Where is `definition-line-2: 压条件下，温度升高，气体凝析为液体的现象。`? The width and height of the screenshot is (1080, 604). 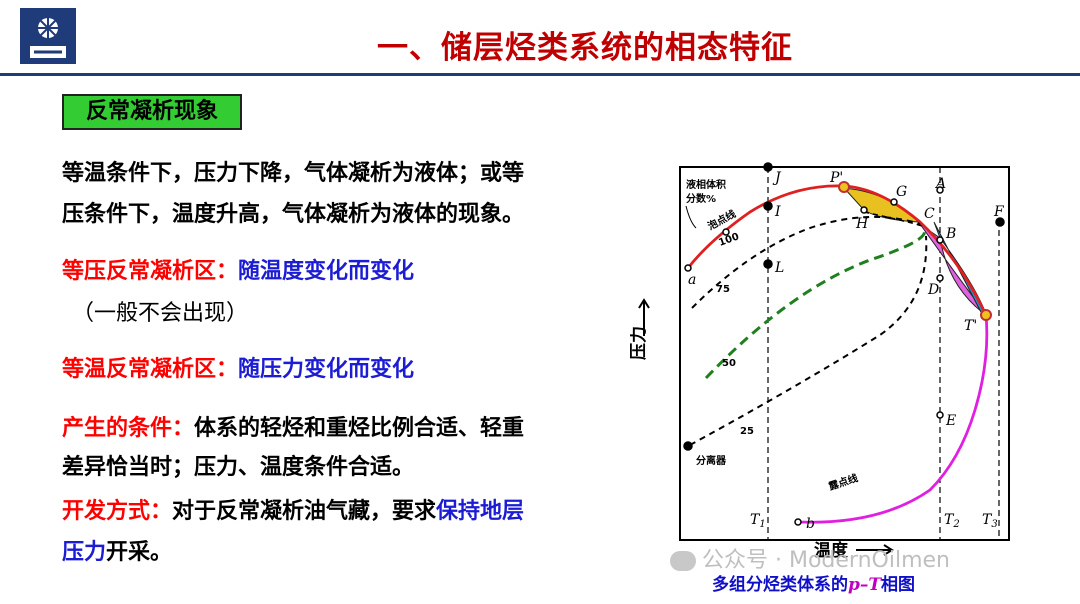
definition-line-2: 压条件下，温度升高，气体凝析为液体的现象。 is located at coordinates (293, 214).